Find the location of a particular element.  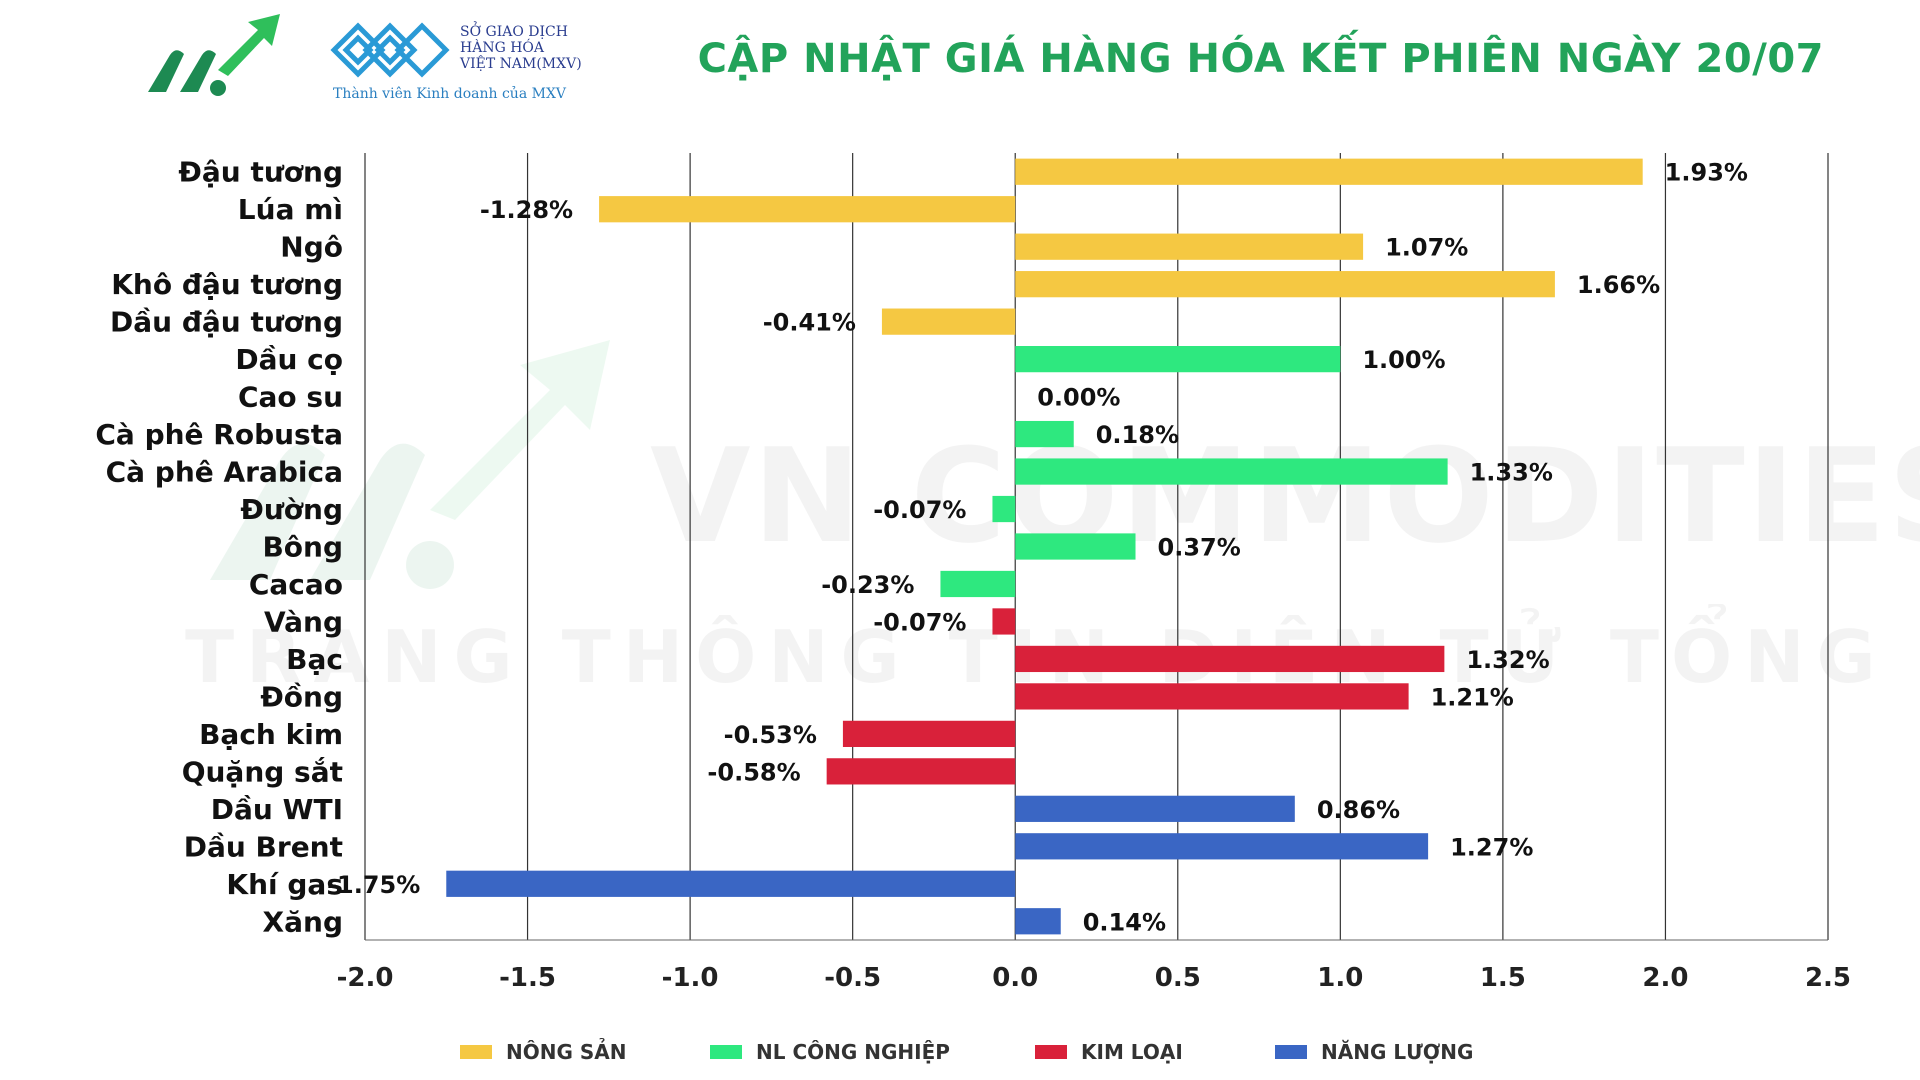

legend-item-nang-luong: NĂNG LƯỢNG is located at coordinates (1374, 1052).